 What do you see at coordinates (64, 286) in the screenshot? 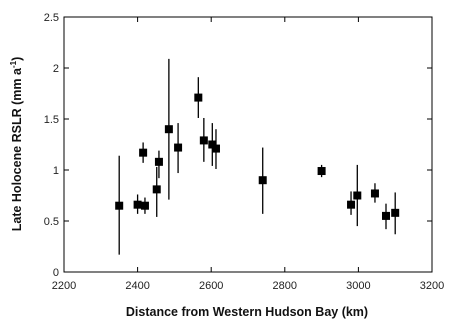
I see `x-tick-label: 2200` at bounding box center [64, 286].